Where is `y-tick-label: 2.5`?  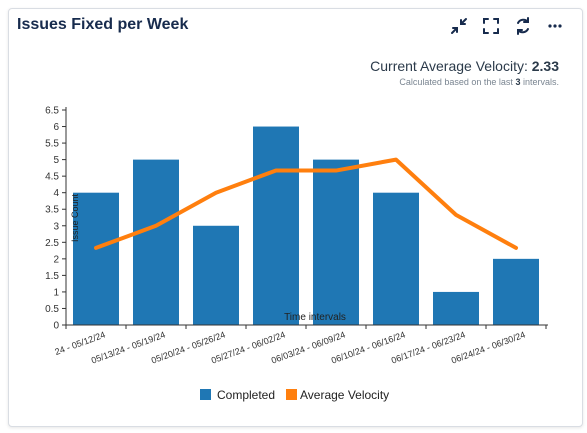 y-tick-label: 2.5 is located at coordinates (52, 243).